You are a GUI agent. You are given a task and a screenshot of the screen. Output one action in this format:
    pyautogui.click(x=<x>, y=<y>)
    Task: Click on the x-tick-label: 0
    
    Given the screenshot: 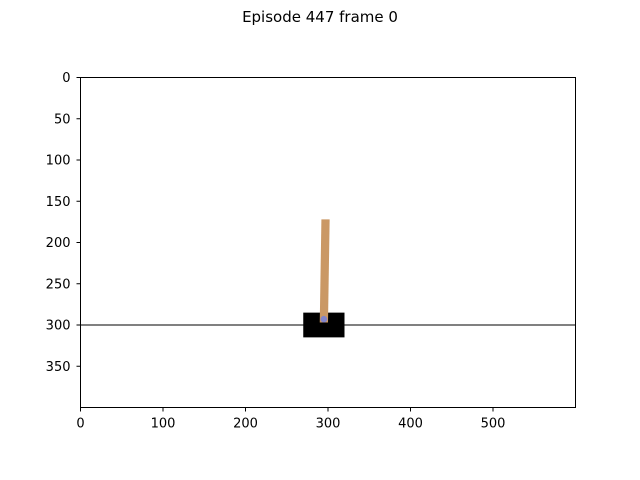 What is the action you would take?
    pyautogui.click(x=80, y=424)
    